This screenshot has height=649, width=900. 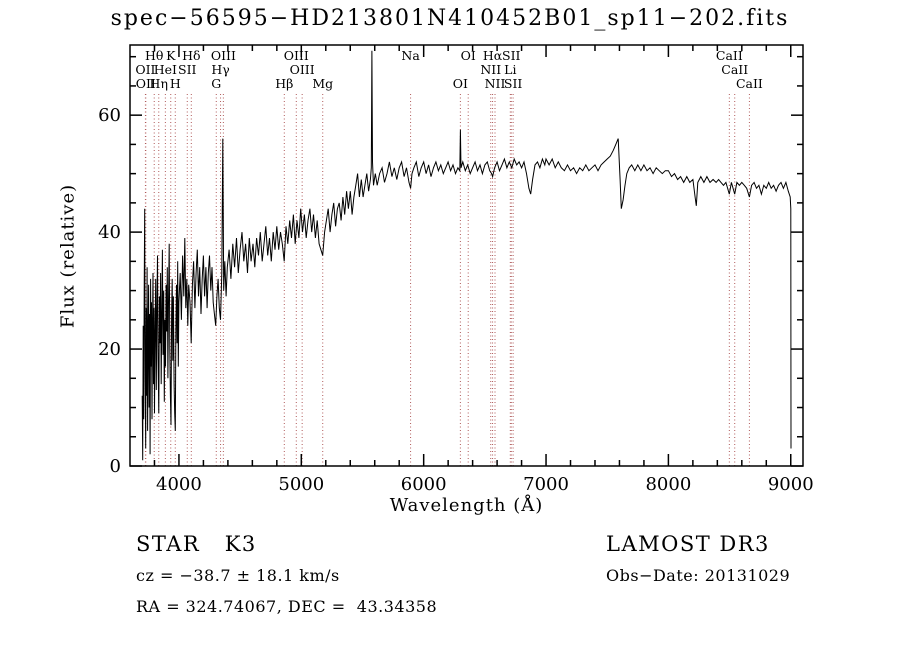 I want to click on x-tick-label: 9000, so click(x=791, y=484).